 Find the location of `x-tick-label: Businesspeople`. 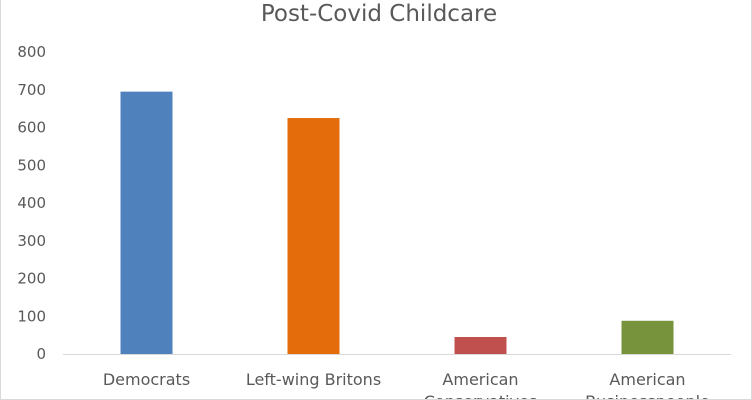

x-tick-label: Businesspeople is located at coordinates (647, 396).